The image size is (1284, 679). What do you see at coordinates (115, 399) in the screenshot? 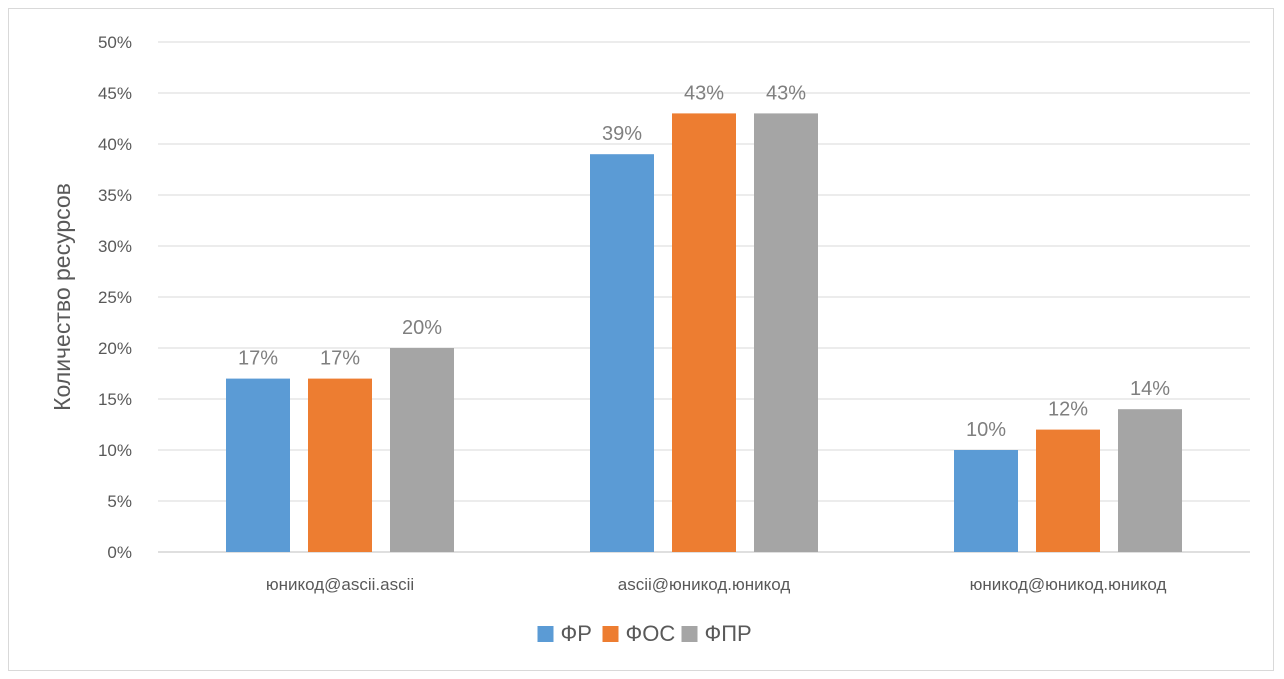
I see `y-tick-label: 15%` at bounding box center [115, 399].